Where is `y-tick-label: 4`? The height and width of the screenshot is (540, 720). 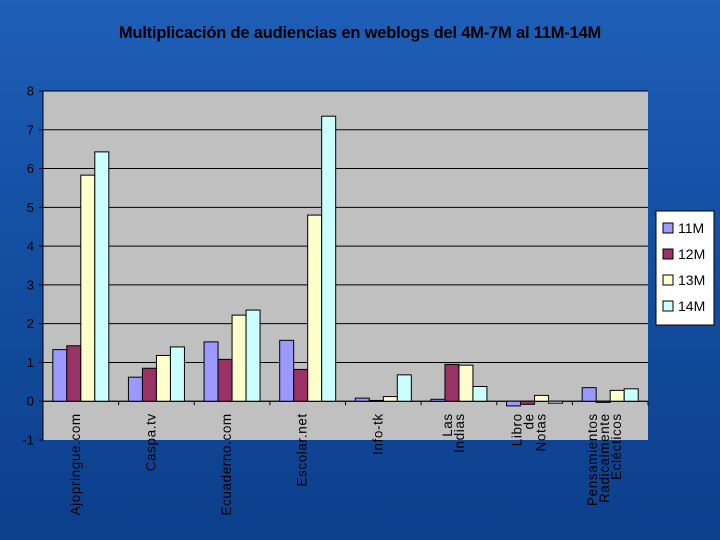
y-tick-label: 4 is located at coordinates (30, 246).